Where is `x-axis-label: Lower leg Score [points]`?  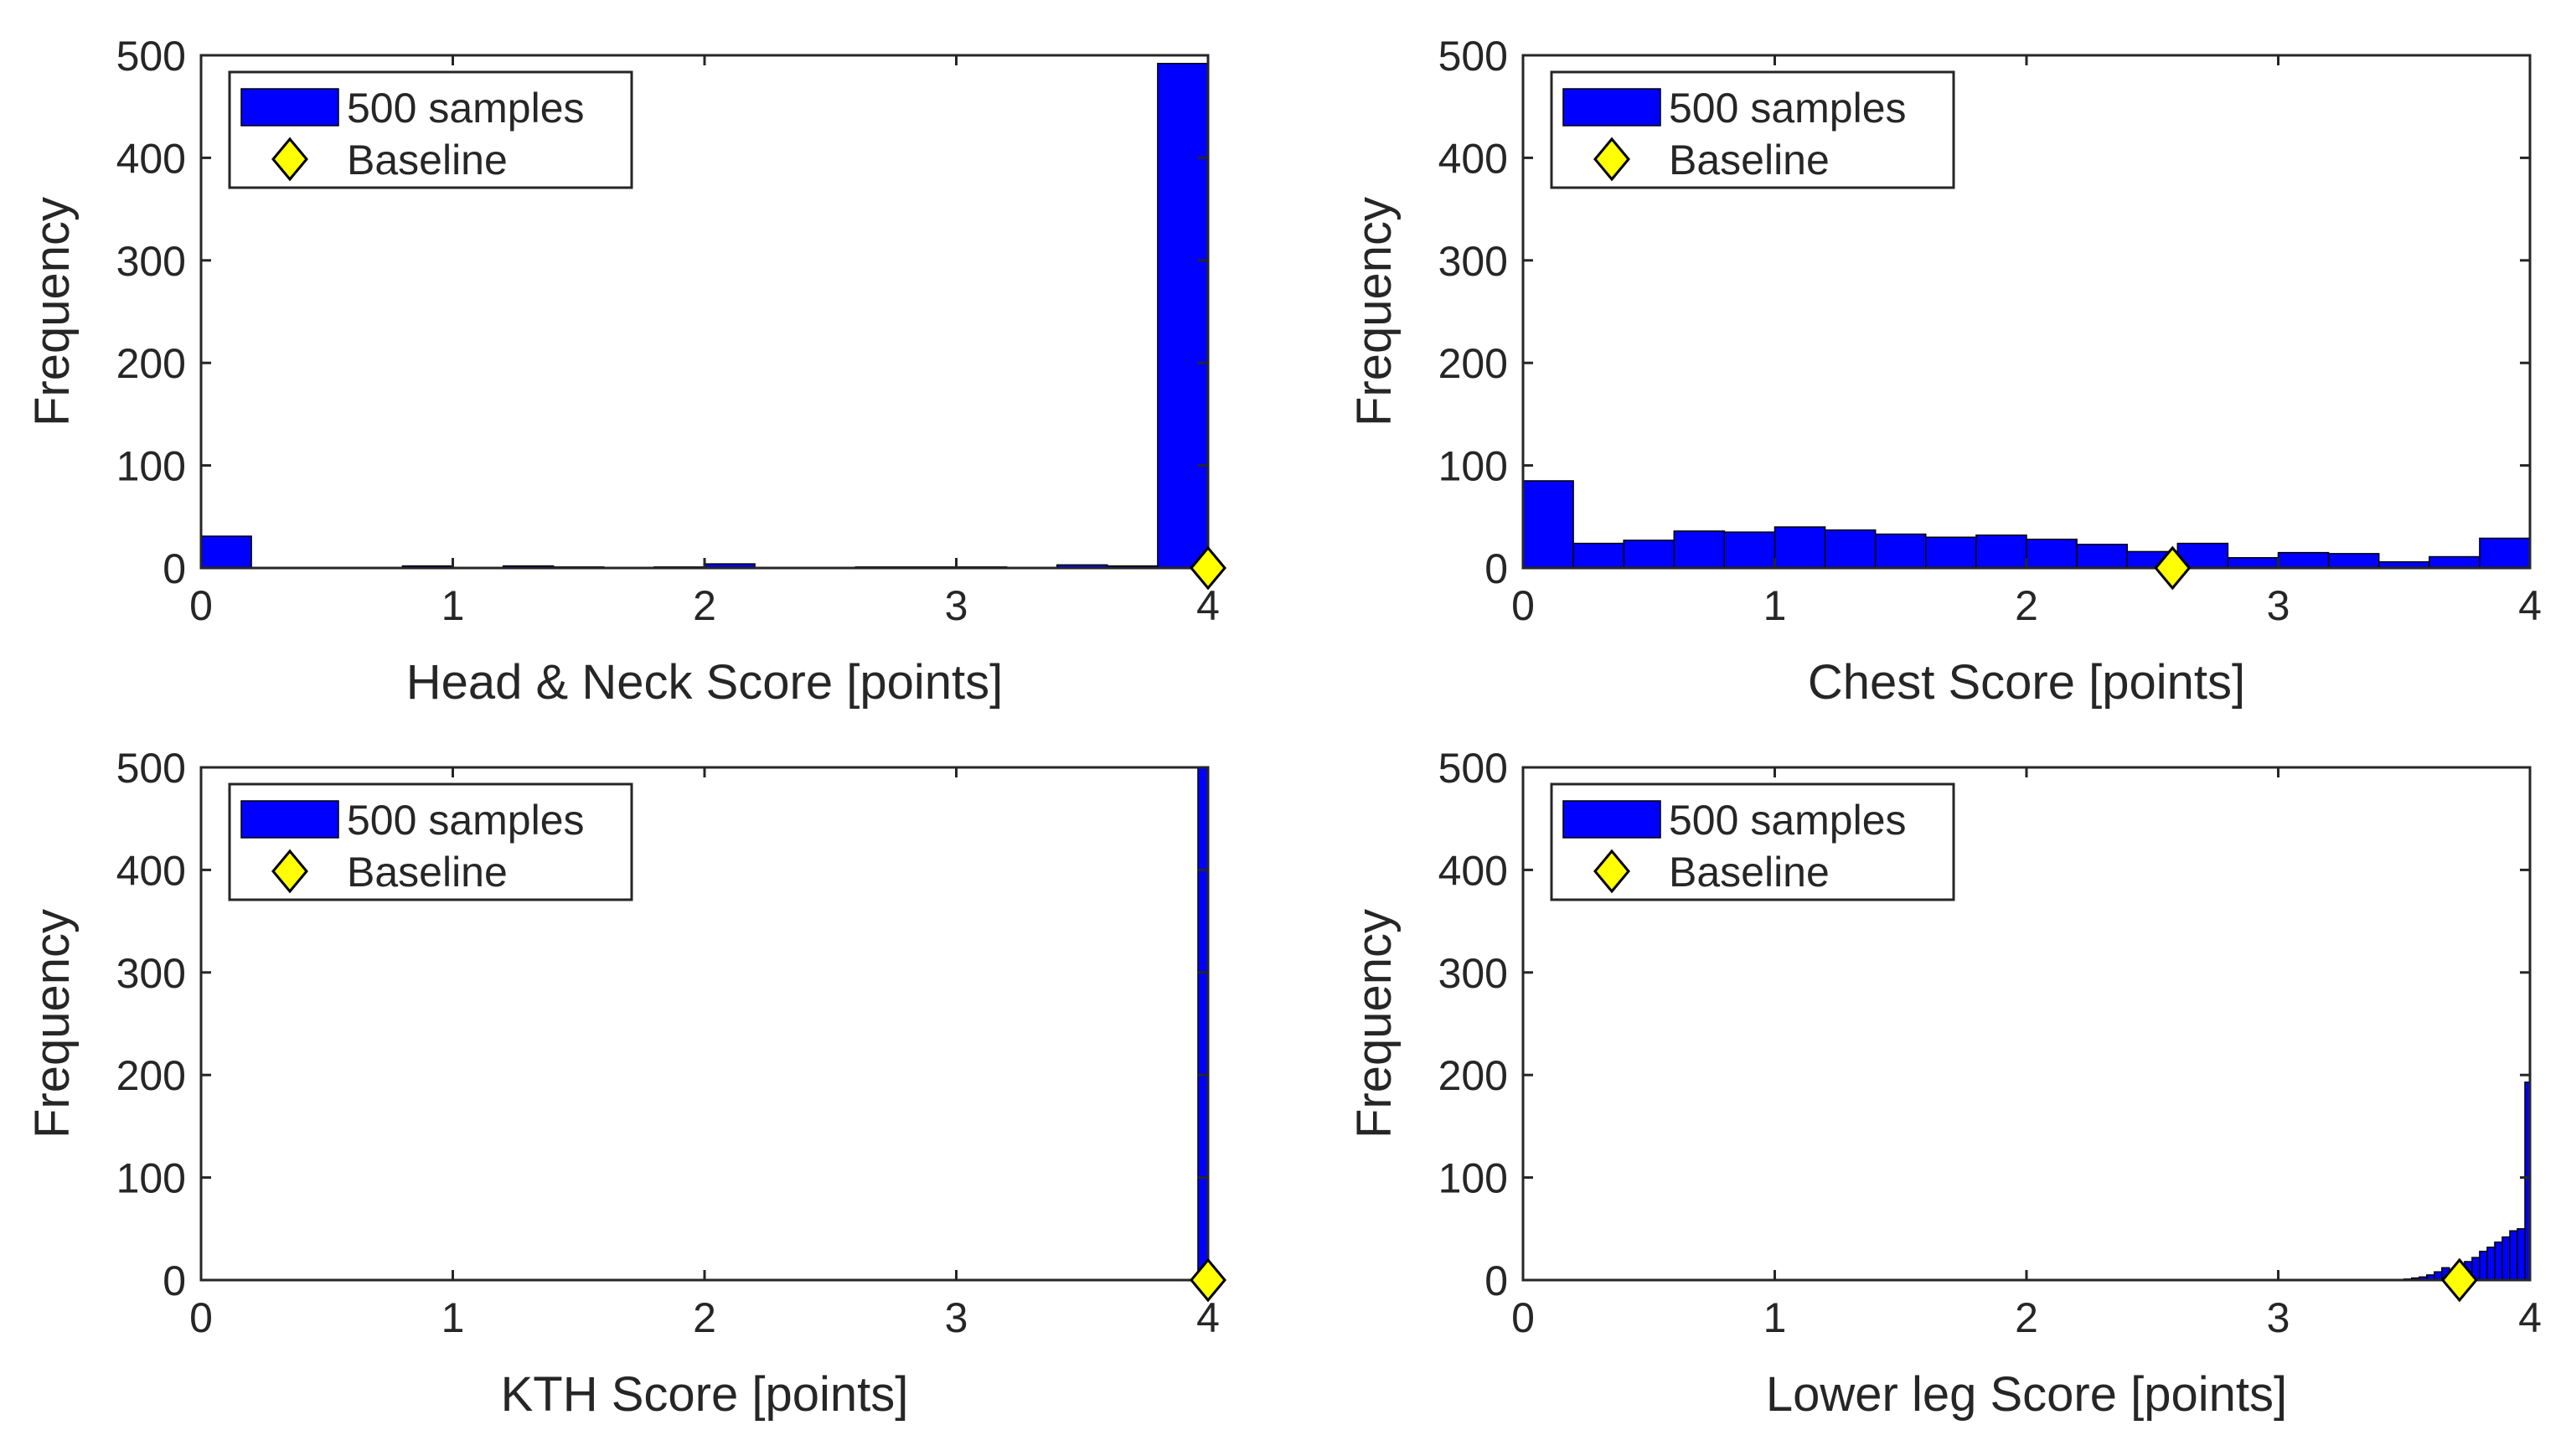
x-axis-label: Lower leg Score [points] is located at coordinates (2026, 1394).